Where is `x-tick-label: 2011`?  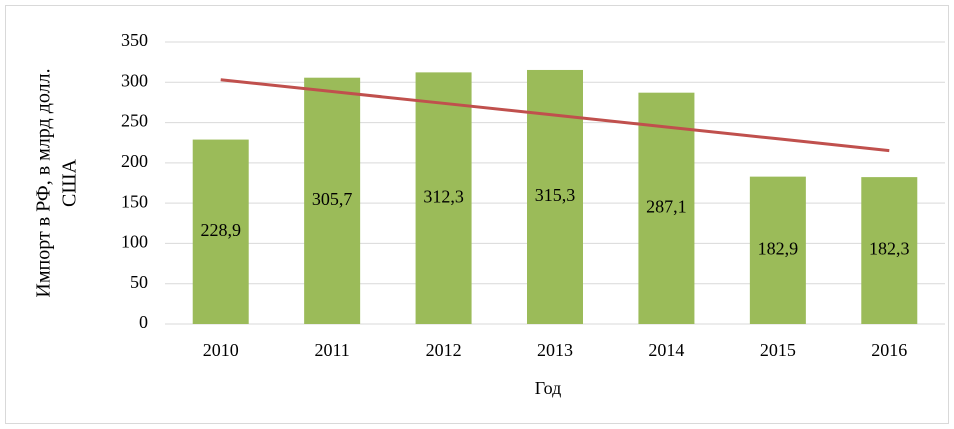
x-tick-label: 2011 is located at coordinates (331, 350).